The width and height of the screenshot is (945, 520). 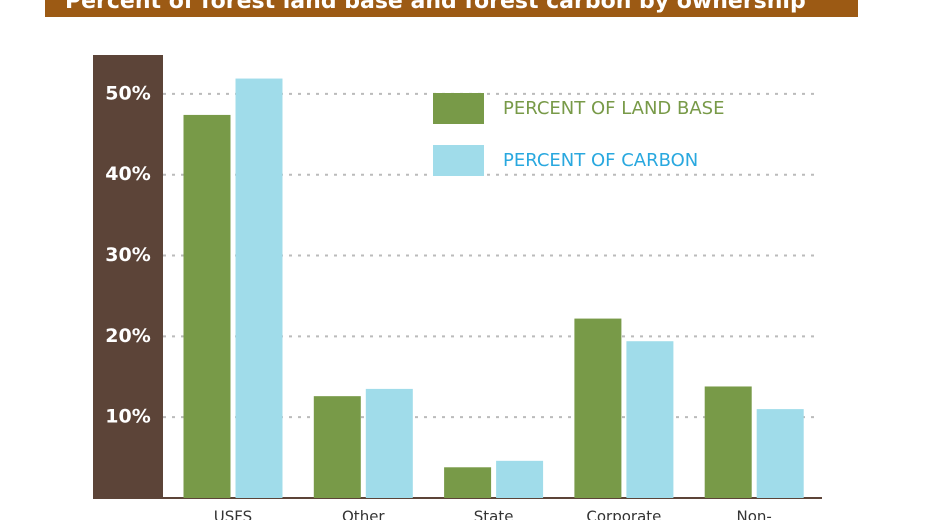 I want to click on x-tick-label: USFS, so click(x=233, y=514).